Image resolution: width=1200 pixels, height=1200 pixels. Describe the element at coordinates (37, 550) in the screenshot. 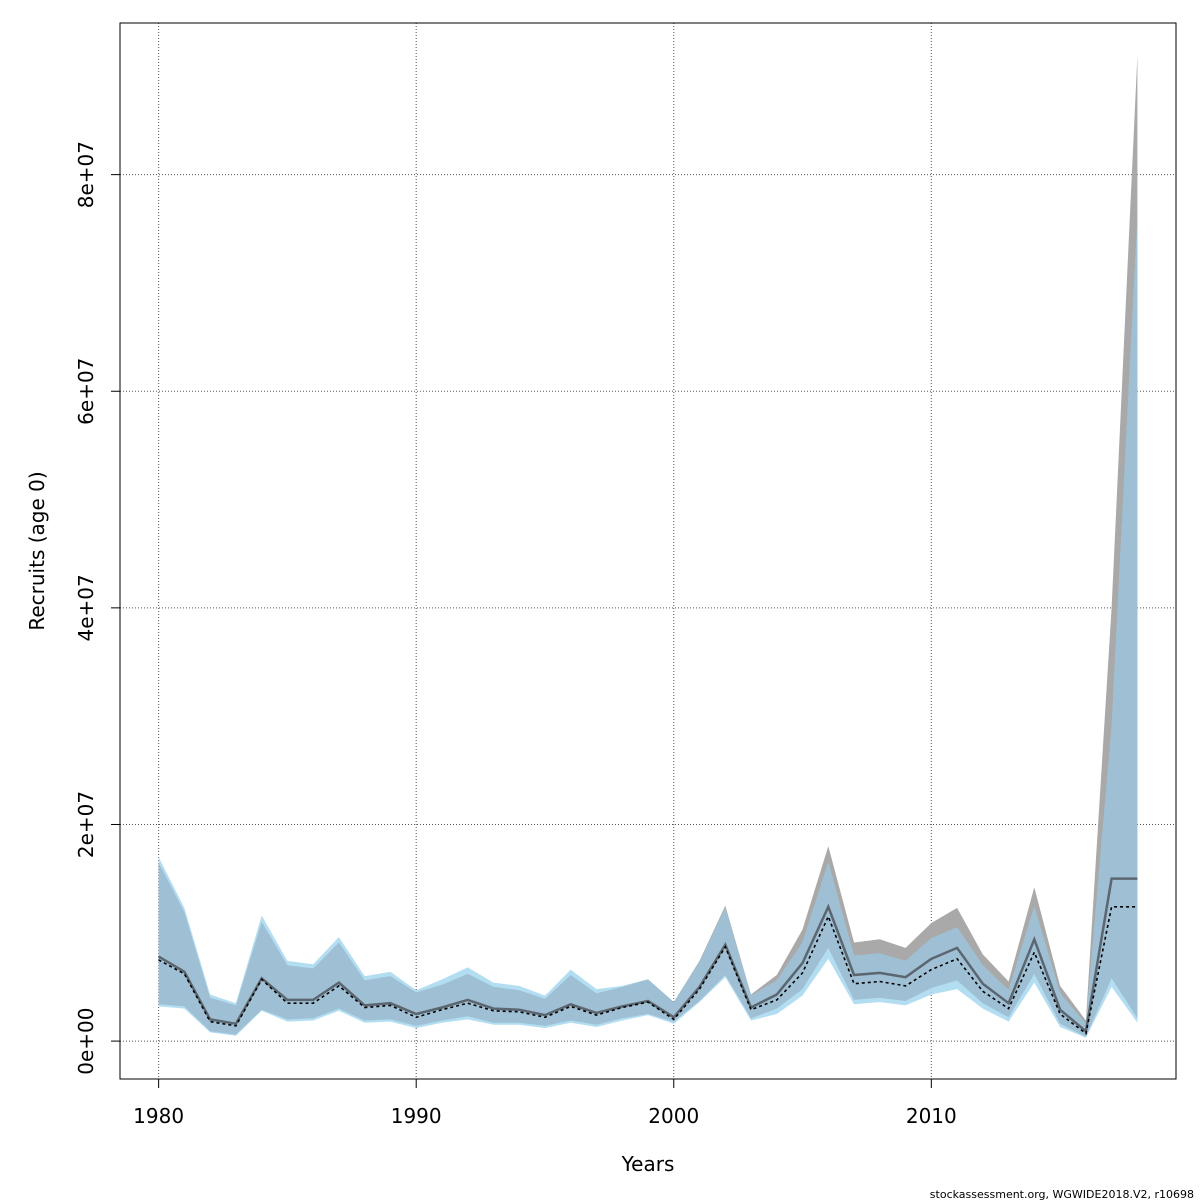

I see `y-axis-title: Recruits (age 0)` at that location.